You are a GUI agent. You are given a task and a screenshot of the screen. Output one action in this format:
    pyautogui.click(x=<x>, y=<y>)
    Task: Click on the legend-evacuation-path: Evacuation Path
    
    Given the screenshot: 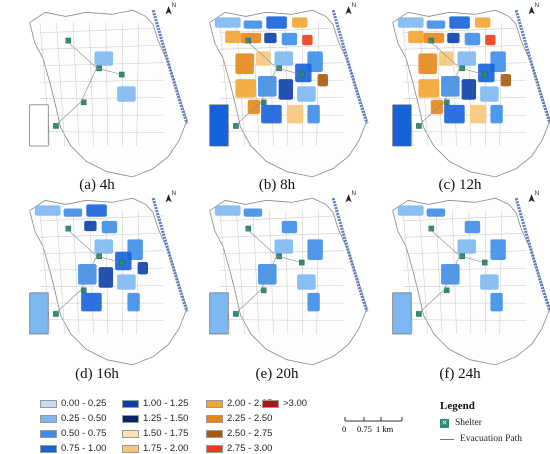 What is the action you would take?
    pyautogui.click(x=481, y=439)
    